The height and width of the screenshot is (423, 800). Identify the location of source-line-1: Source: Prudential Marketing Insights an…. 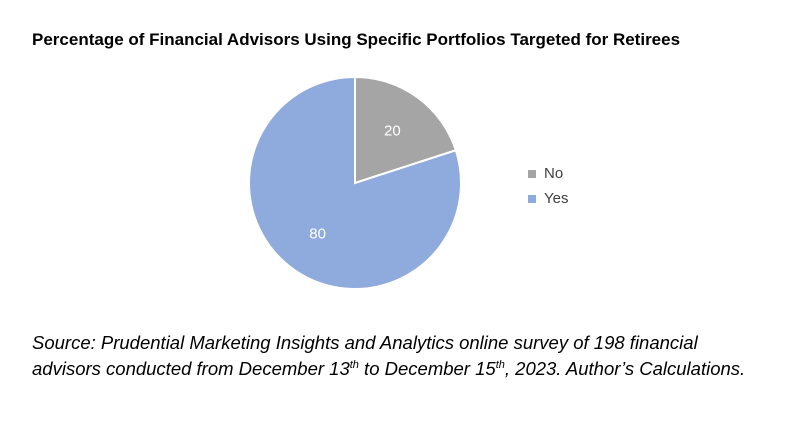
(365, 342).